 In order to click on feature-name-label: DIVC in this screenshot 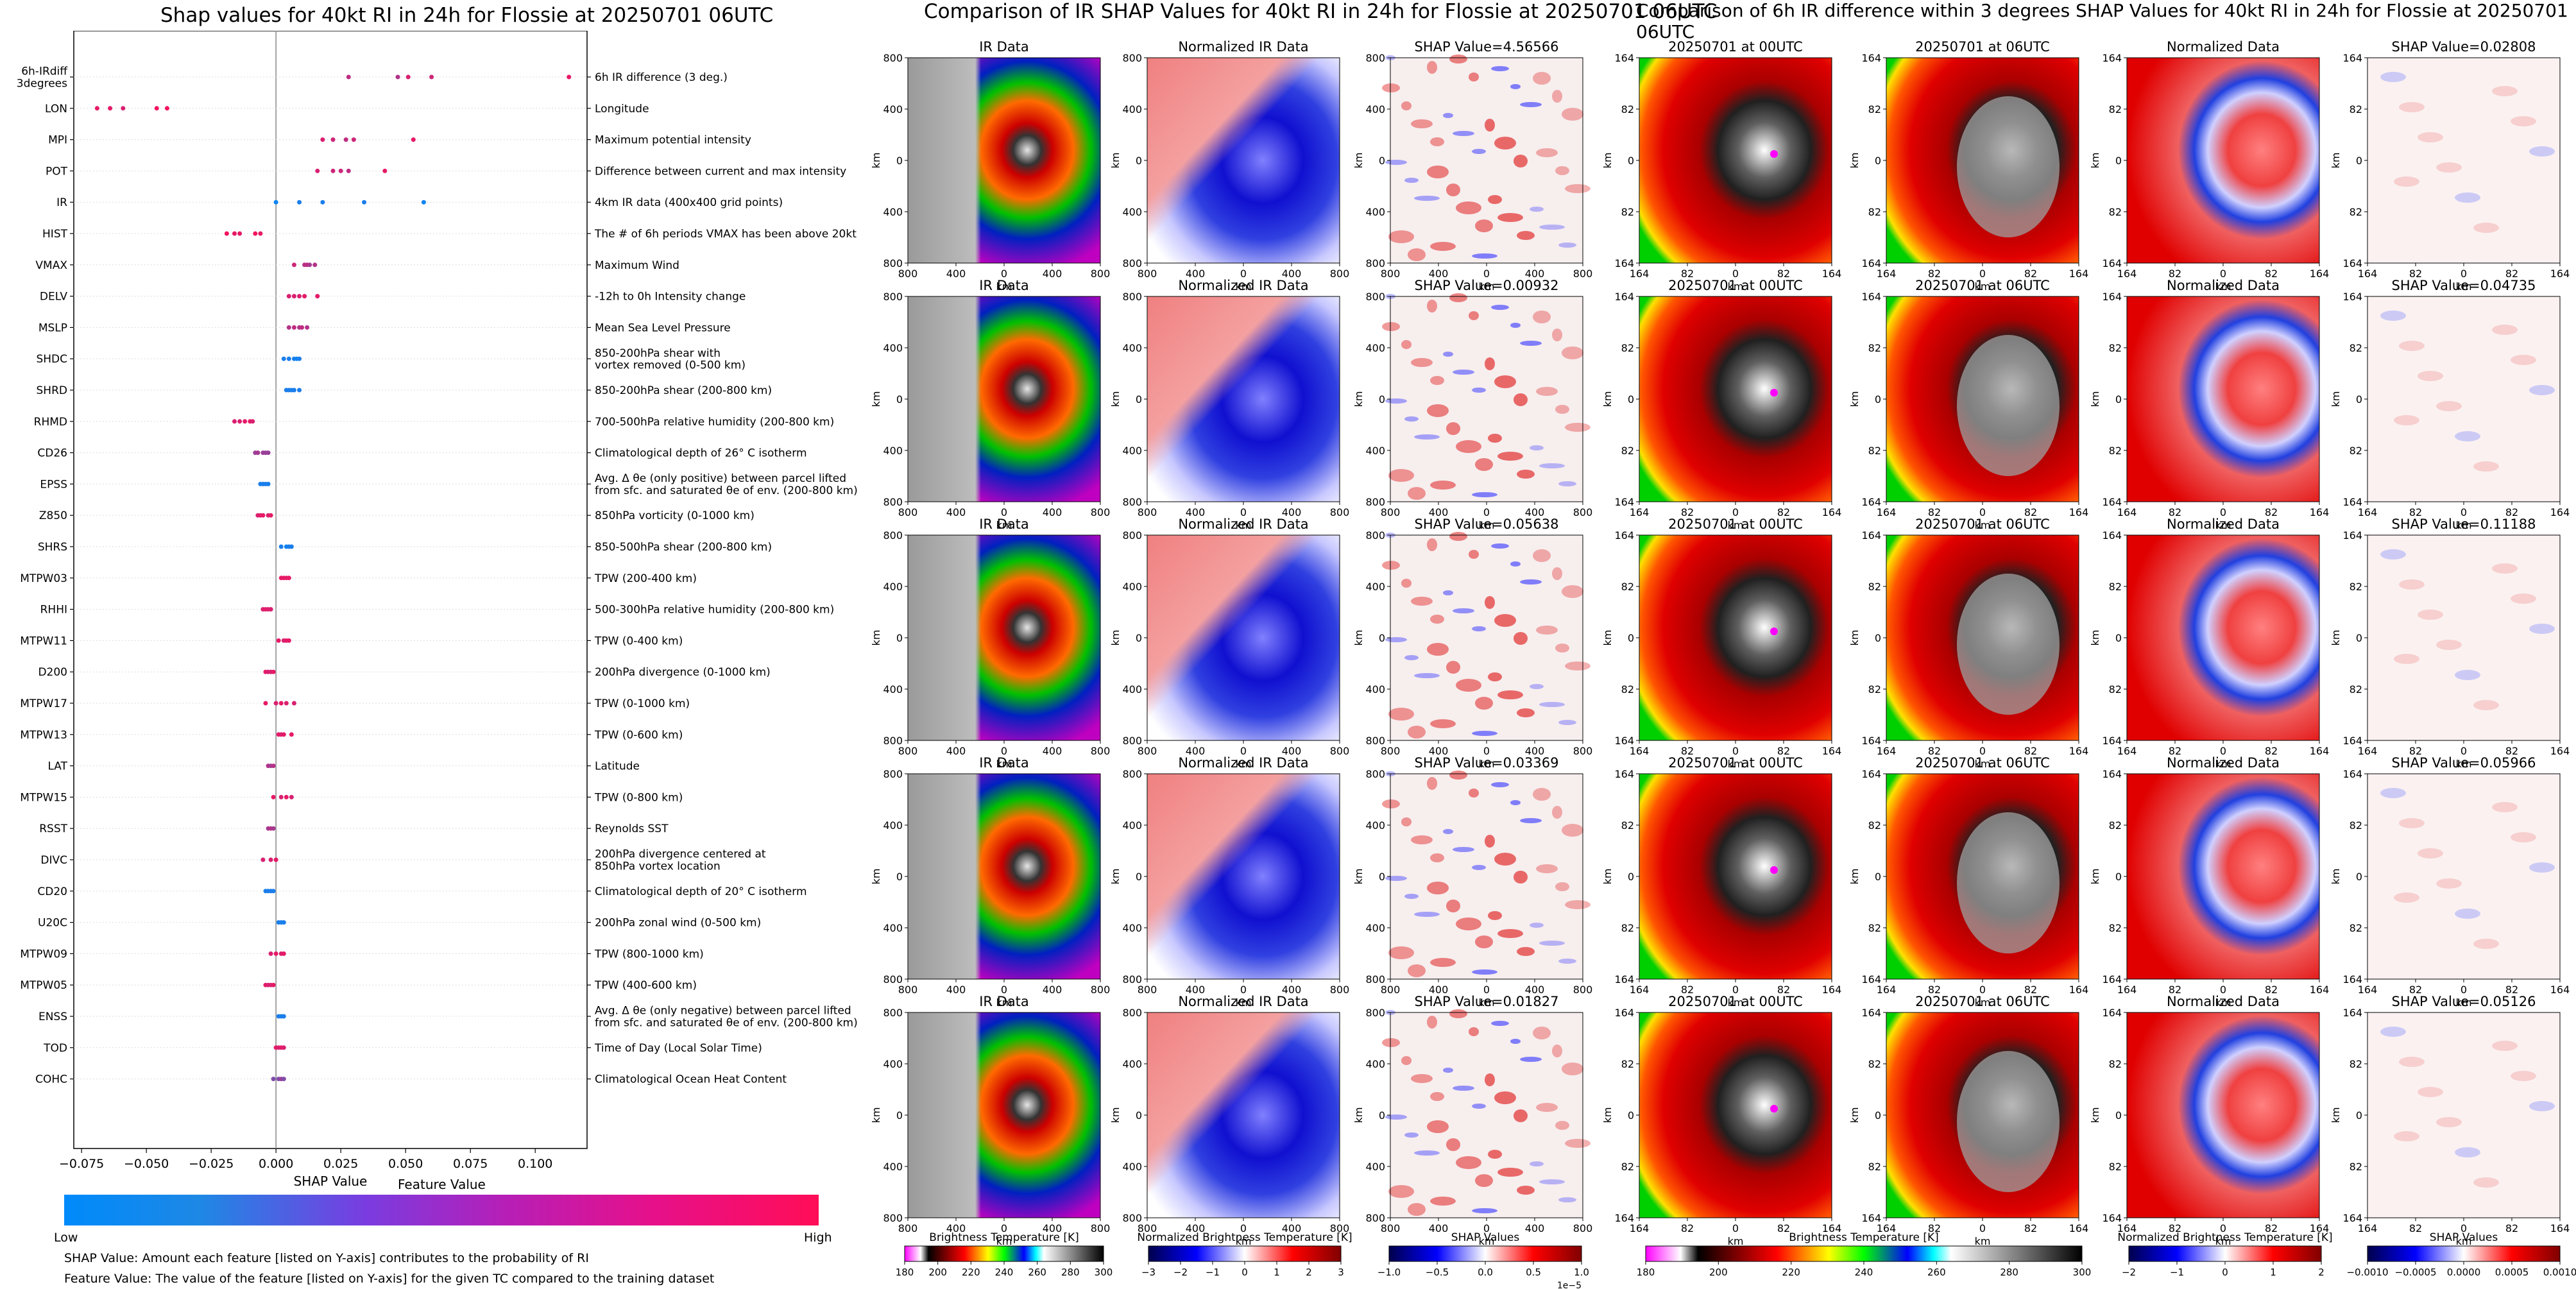, I will do `click(53, 860)`.